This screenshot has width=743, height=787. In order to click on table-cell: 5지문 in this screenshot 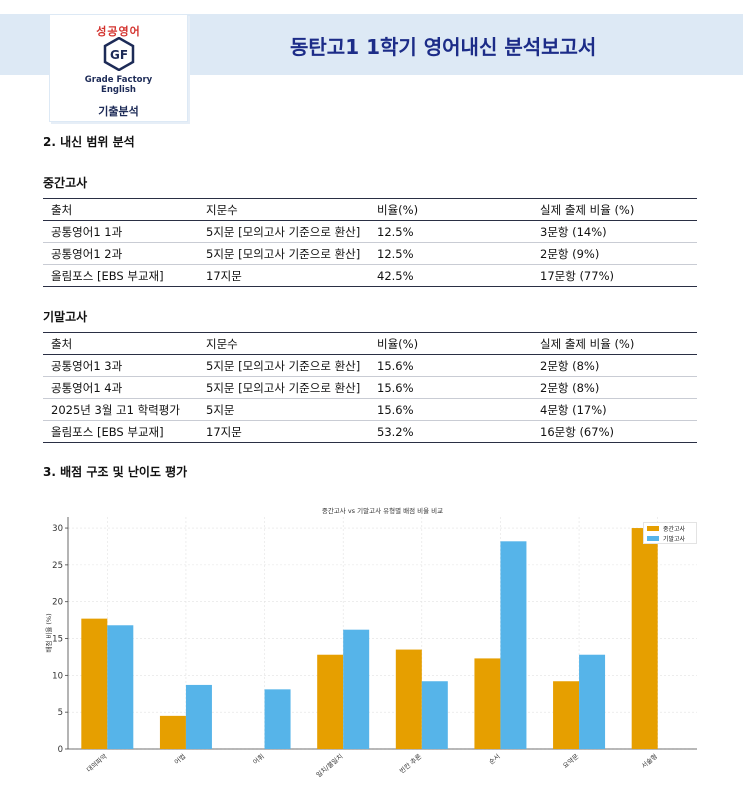, I will do `click(283, 409)`.